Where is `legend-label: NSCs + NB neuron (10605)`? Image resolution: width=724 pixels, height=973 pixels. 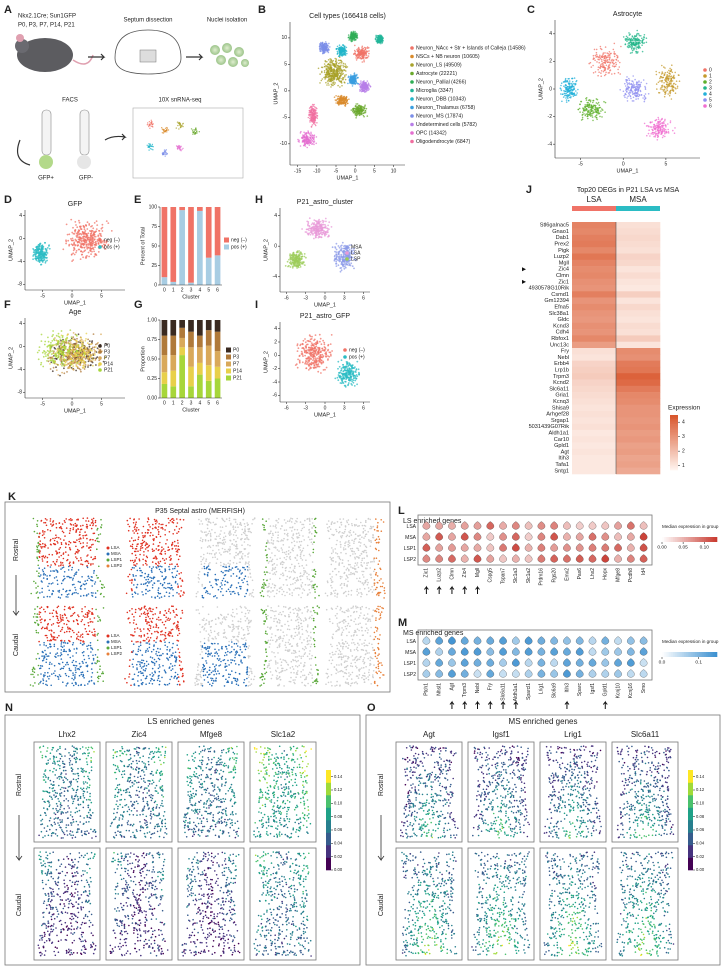
legend-label: NSCs + NB neuron (10605) is located at coordinates (448, 57).